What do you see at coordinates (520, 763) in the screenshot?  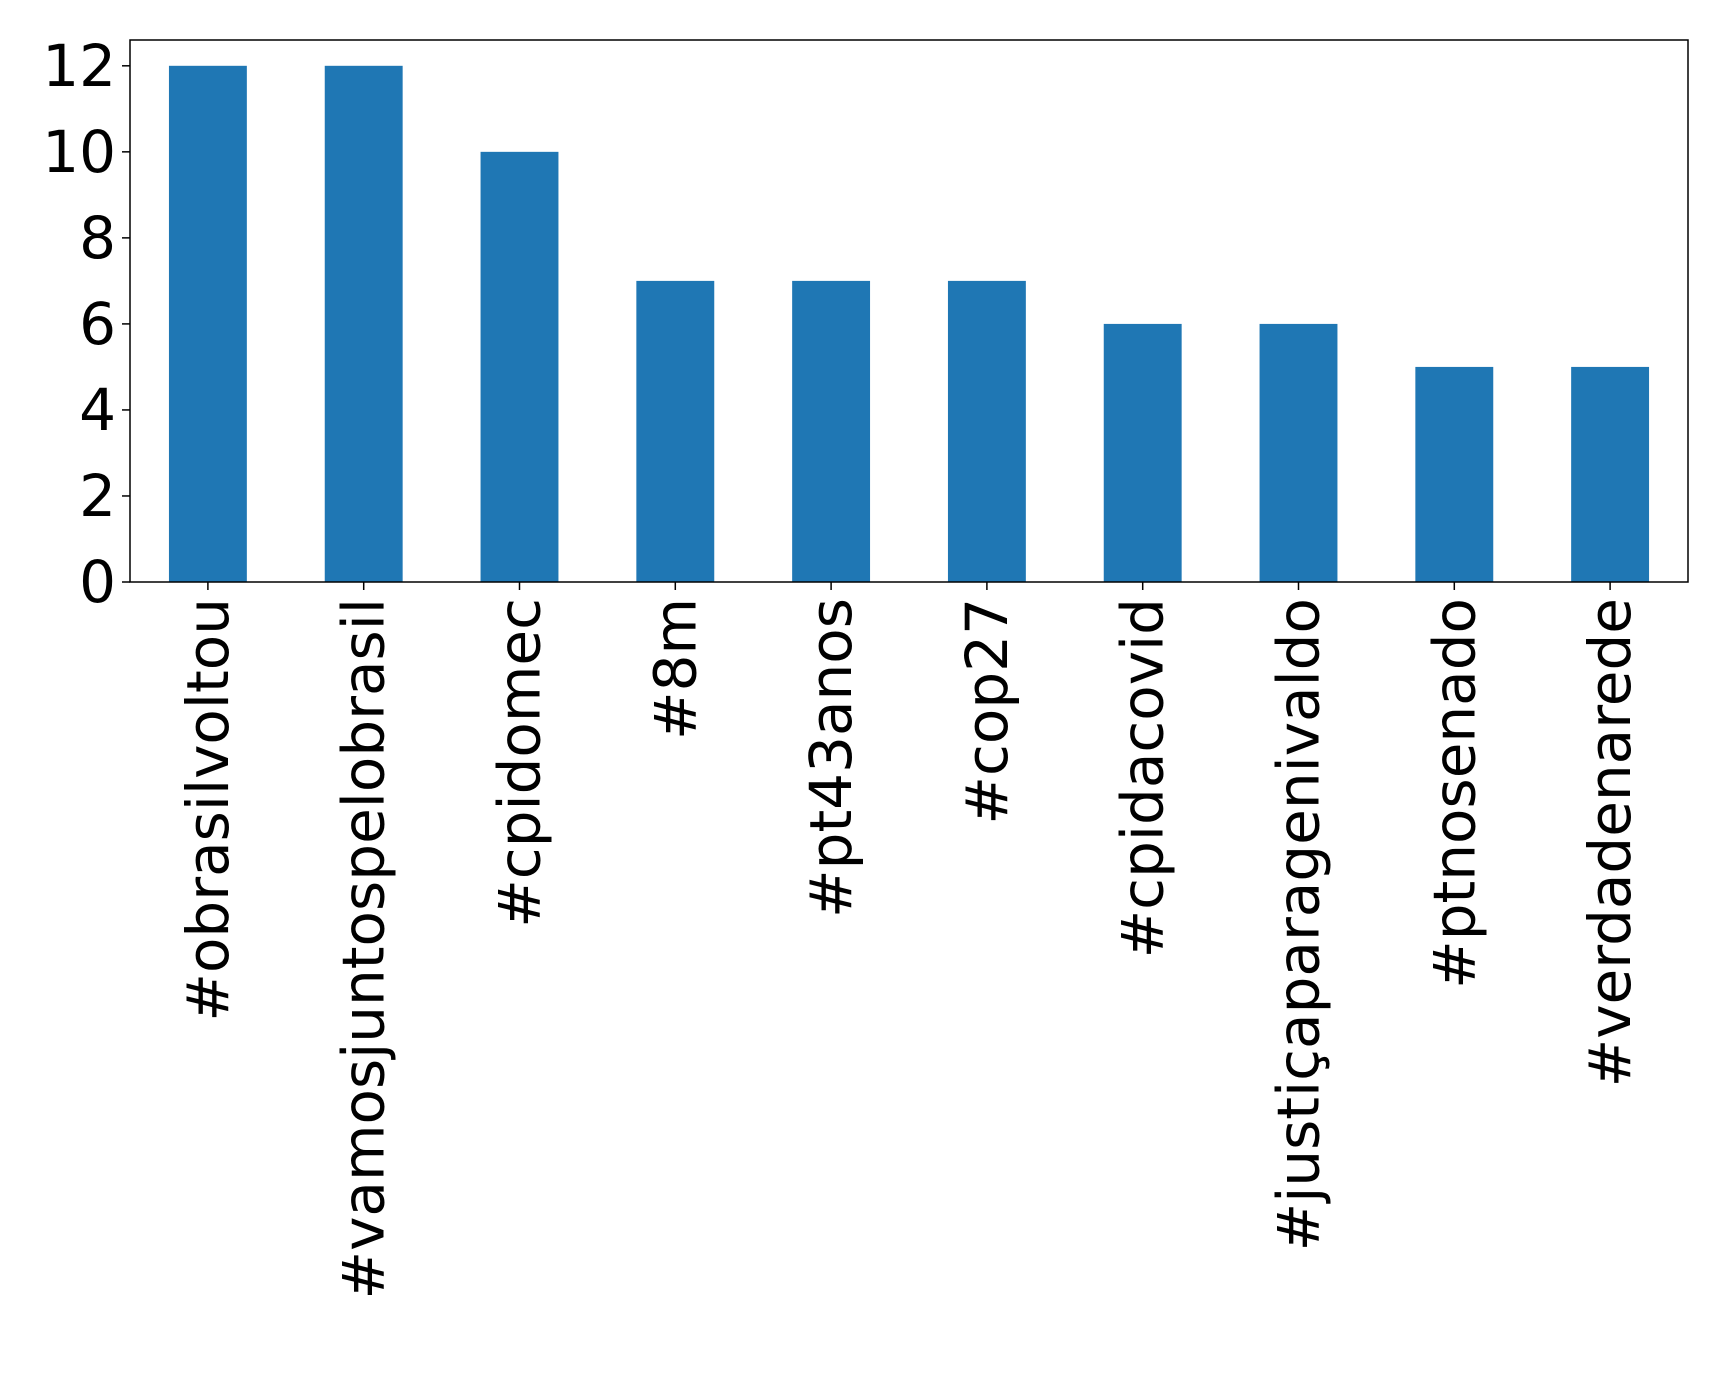 I see `x-tick-label: #cpidomec` at bounding box center [520, 763].